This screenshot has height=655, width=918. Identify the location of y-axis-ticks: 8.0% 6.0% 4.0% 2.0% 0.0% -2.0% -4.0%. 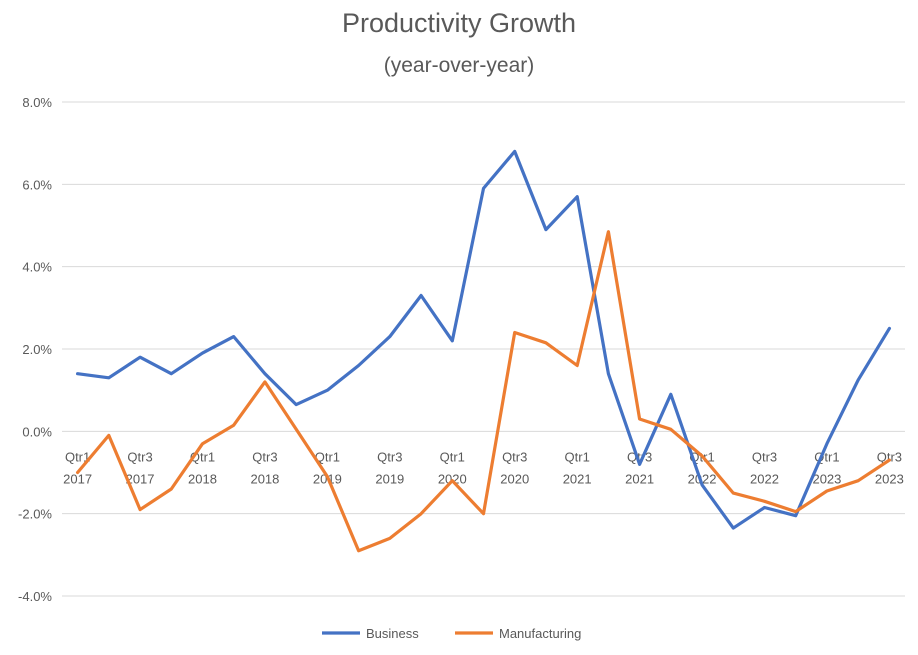
(35, 349).